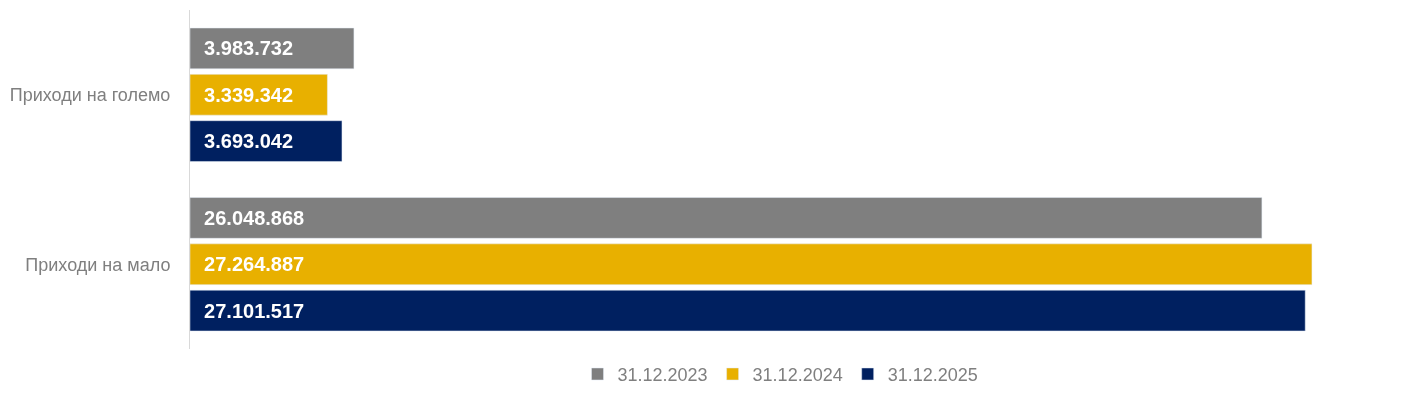 The height and width of the screenshot is (403, 1401). I want to click on y-tick-label: Приходи на големо, so click(97, 95).